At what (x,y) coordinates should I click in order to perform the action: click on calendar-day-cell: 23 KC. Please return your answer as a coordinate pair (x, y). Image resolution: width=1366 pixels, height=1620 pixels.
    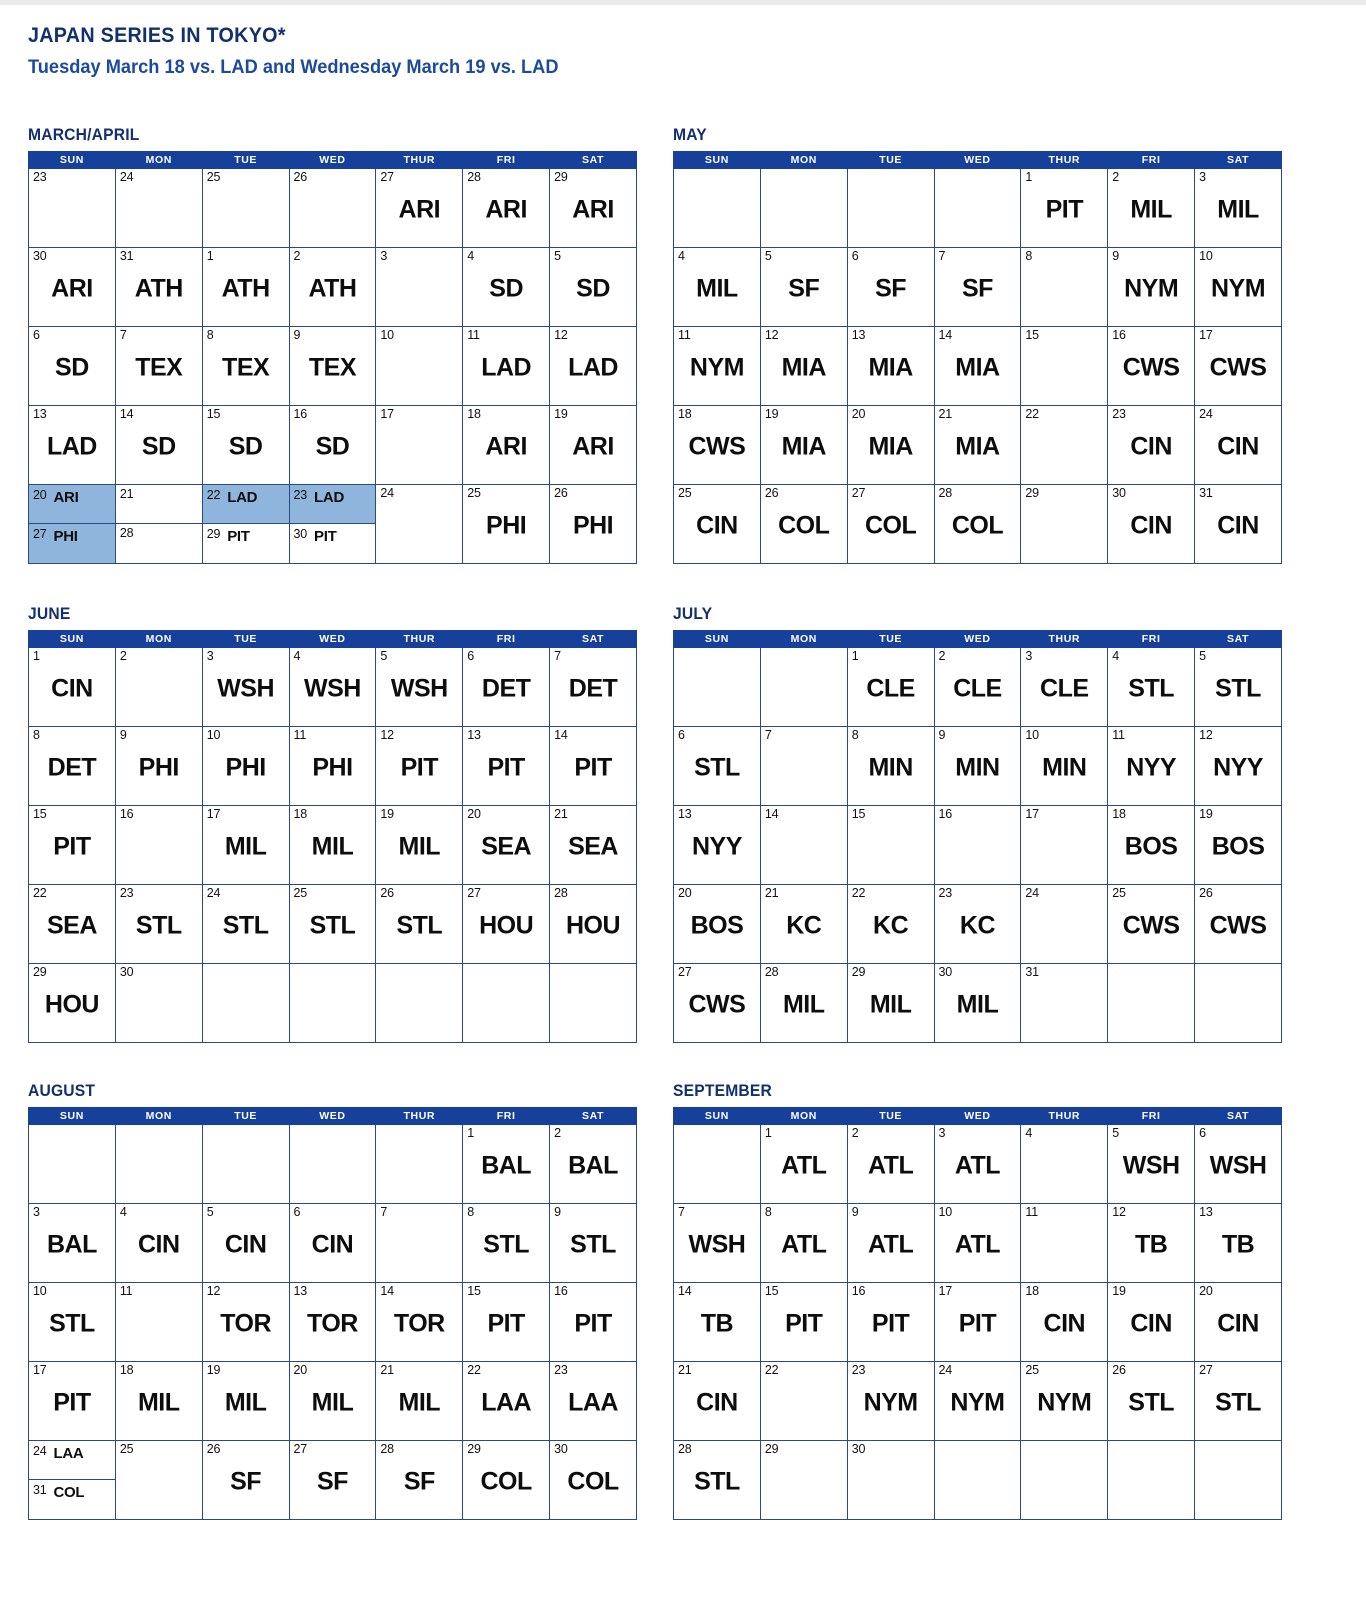
    Looking at the image, I should click on (977, 924).